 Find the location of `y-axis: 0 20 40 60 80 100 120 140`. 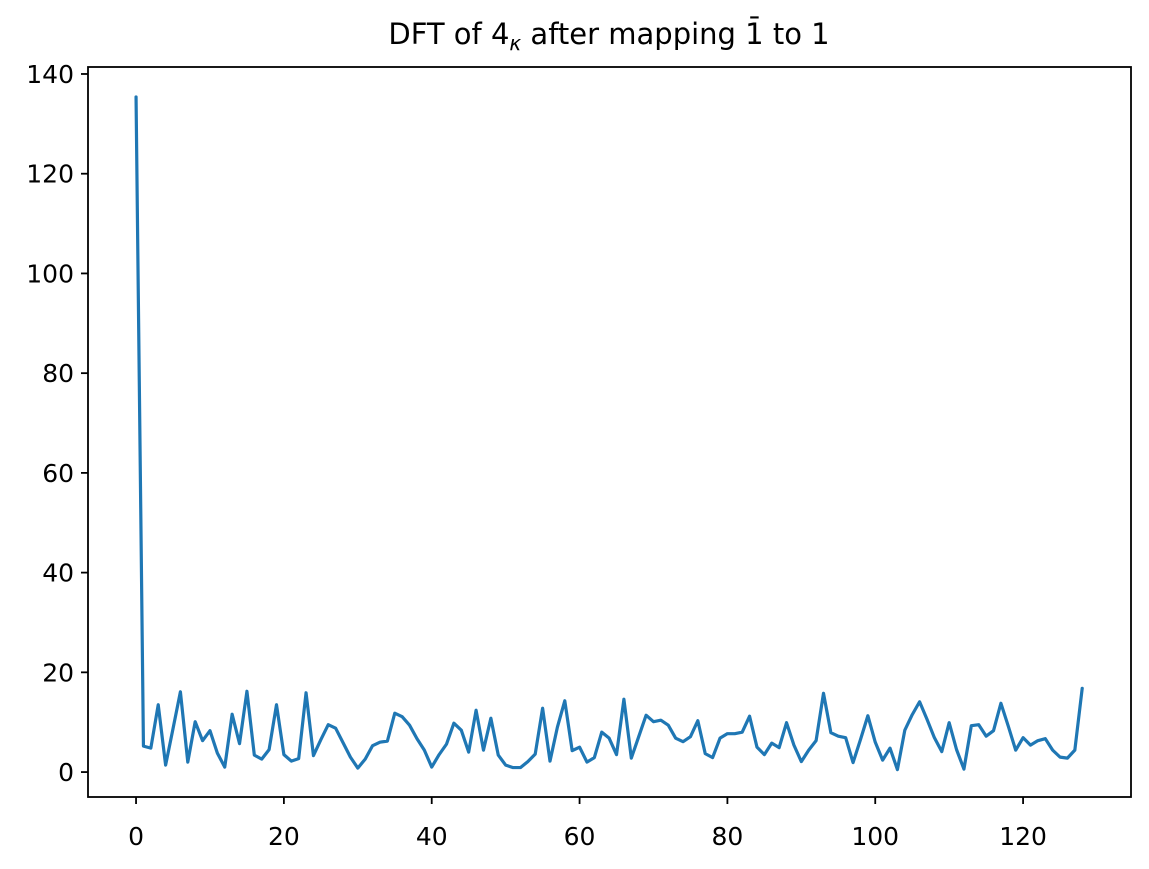

y-axis: 0 20 40 60 80 100 120 140 is located at coordinates (57, 423).